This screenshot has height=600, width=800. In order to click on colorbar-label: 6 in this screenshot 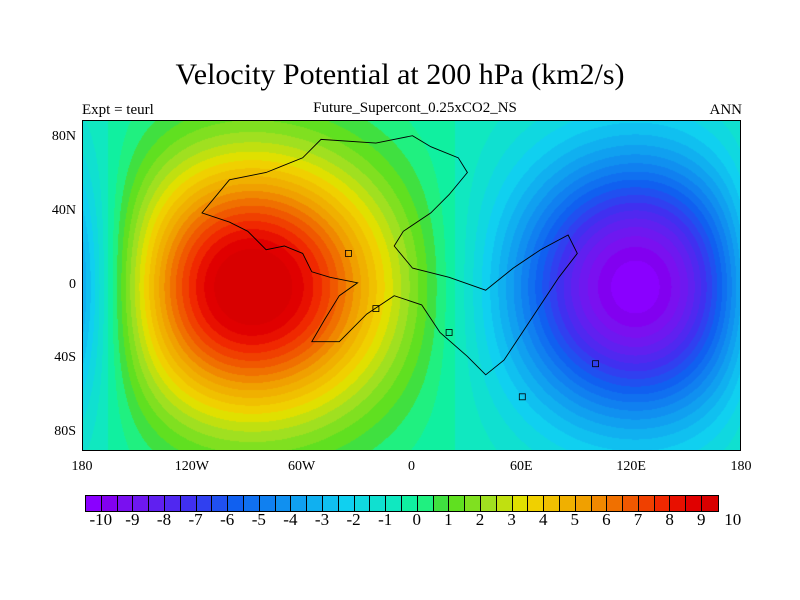, I will do `click(606, 519)`.